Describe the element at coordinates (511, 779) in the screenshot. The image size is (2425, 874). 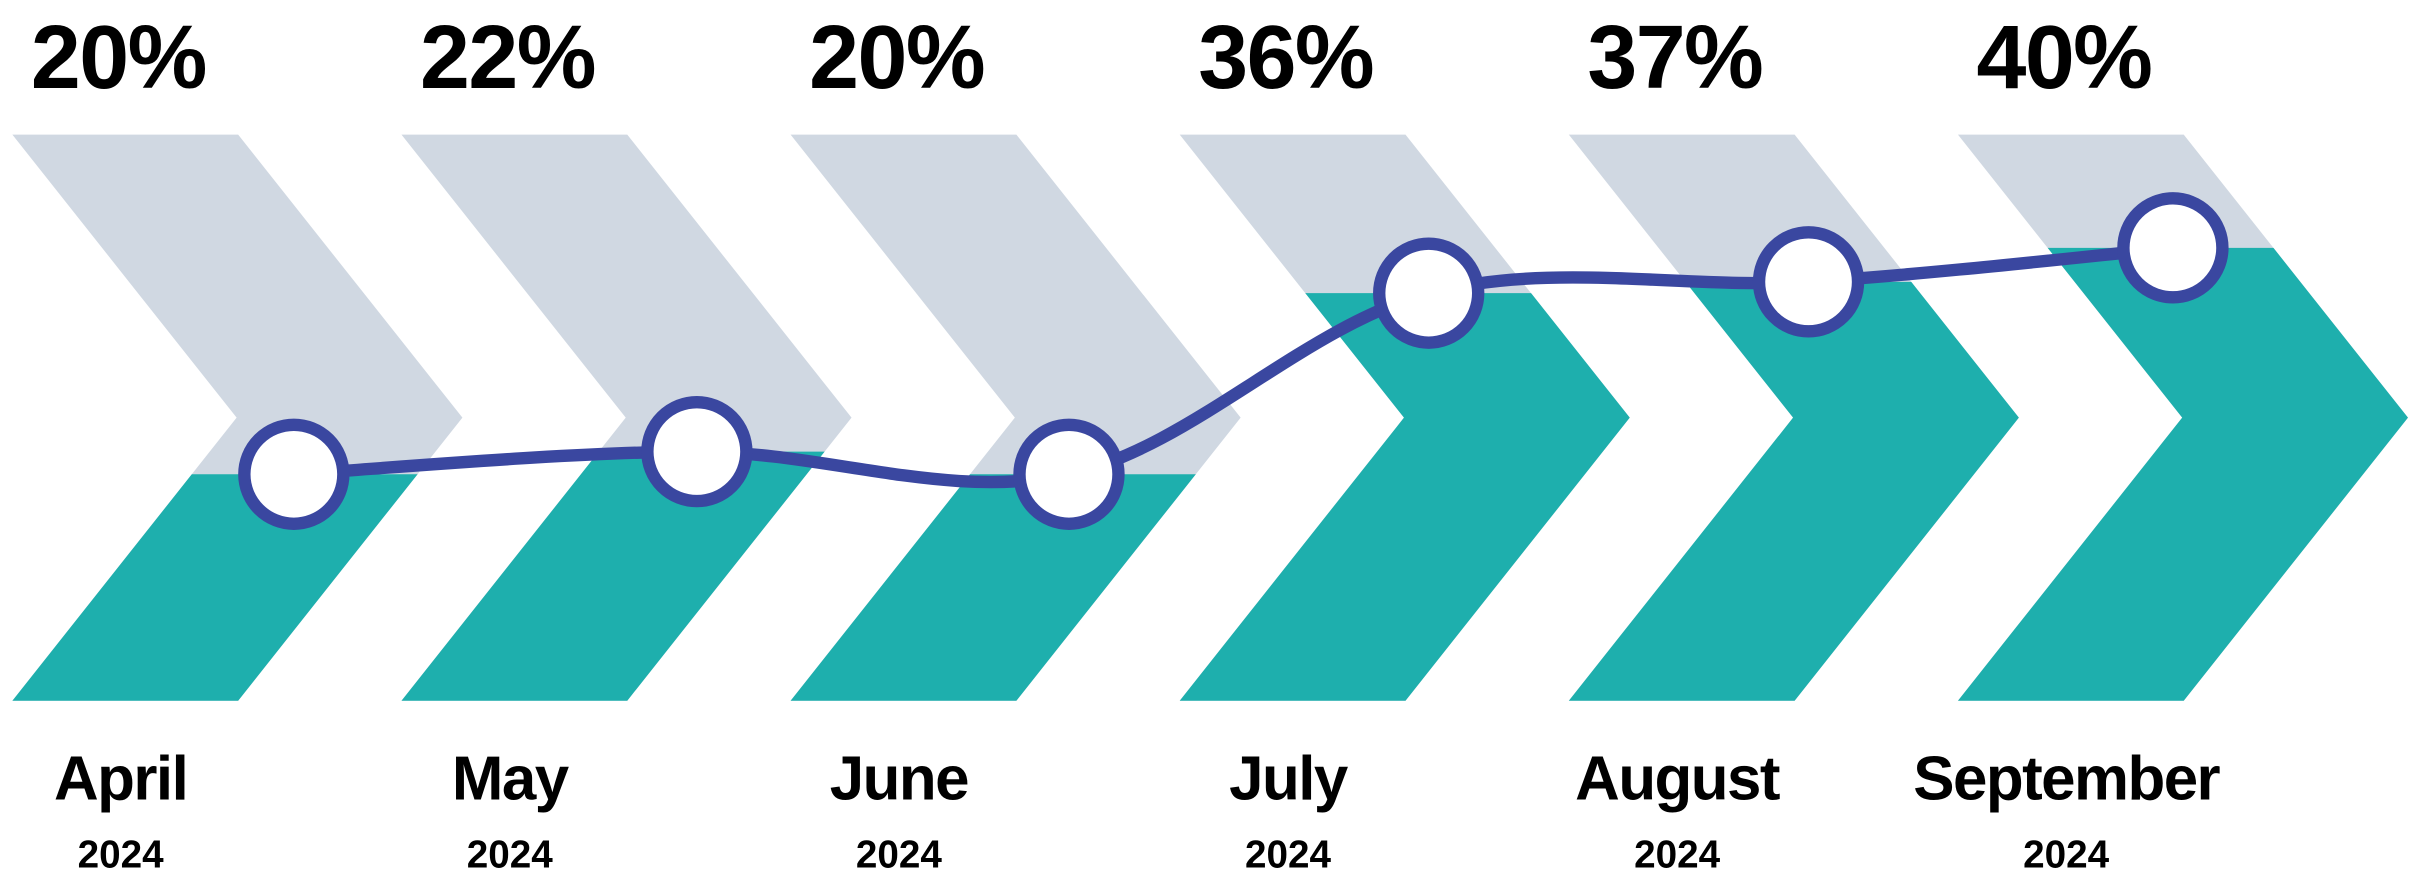
I see `month-label: May` at that location.